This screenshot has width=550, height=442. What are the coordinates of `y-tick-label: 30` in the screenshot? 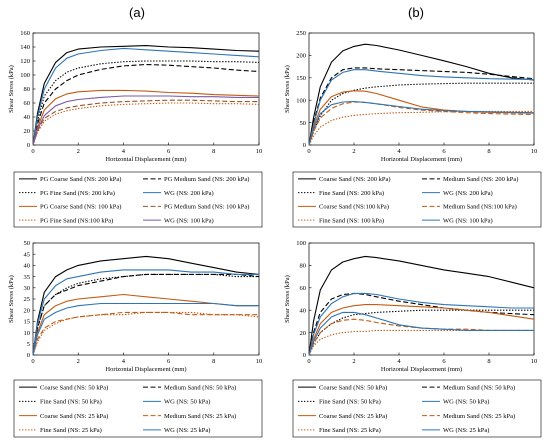 It's located at (27, 288).